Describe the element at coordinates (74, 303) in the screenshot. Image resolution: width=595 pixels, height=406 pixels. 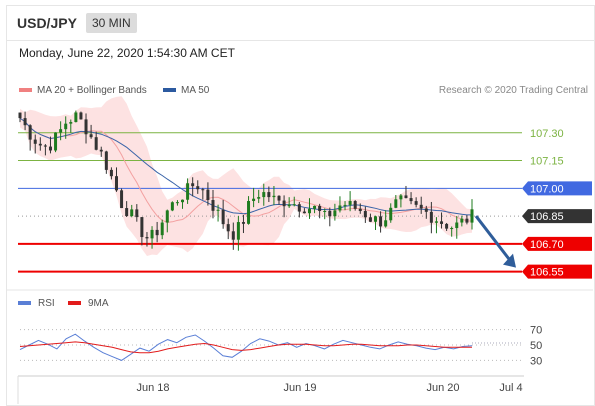
I see `legend-9ma-swatch` at that location.